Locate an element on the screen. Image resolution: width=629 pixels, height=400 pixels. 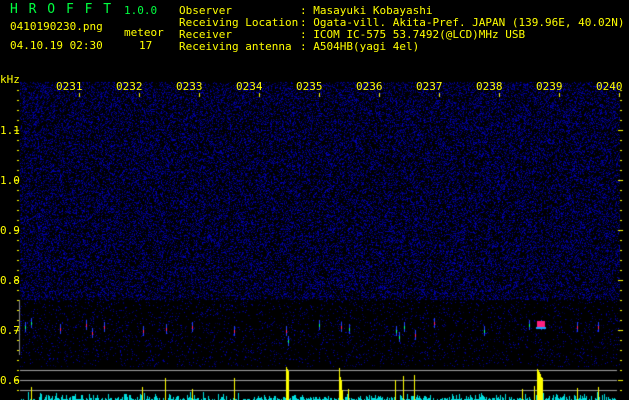
time-label: 0236 is located at coordinates (369, 86).